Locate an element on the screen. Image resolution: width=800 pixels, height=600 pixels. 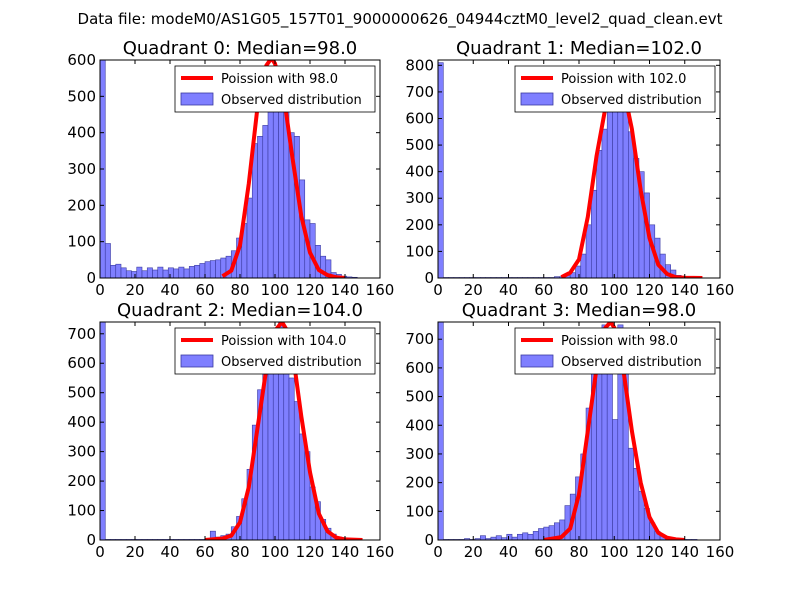
bars is located at coordinates (568, 431).